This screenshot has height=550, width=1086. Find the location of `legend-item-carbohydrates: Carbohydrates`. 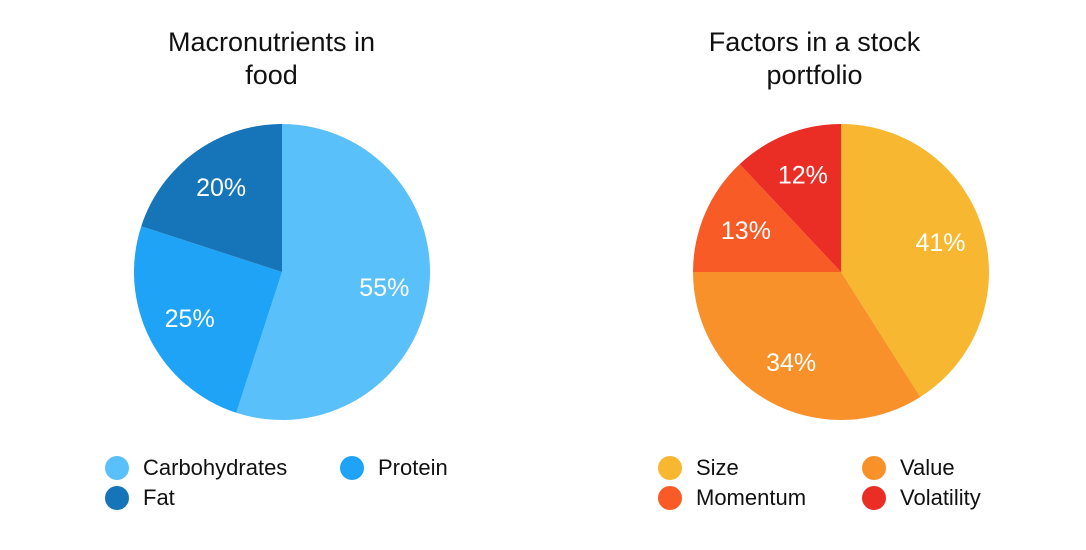

legend-item-carbohydrates: Carbohydrates is located at coordinates (196, 468).